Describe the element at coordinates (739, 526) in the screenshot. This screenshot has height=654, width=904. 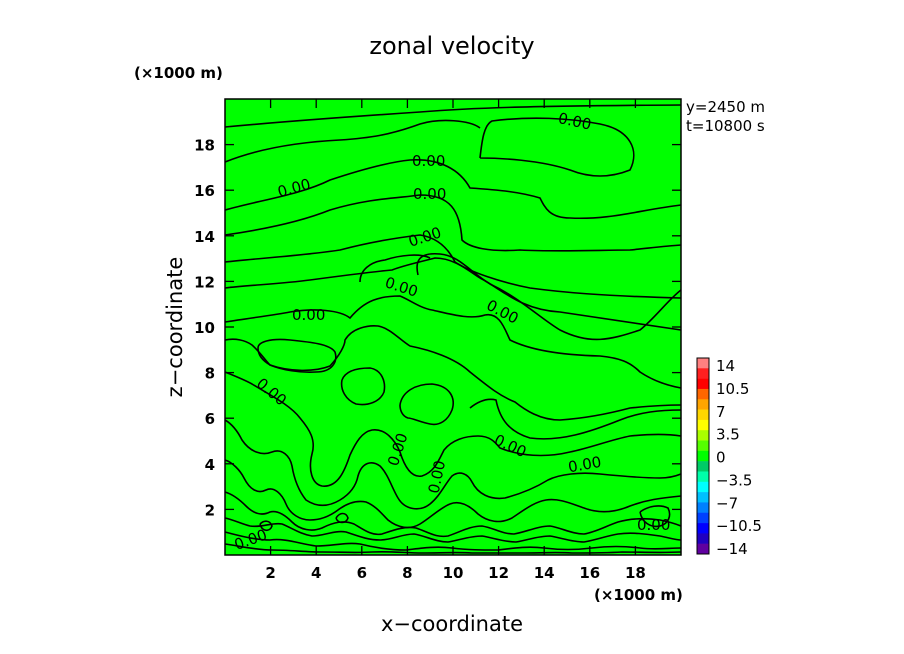
I see `colorbar-label: −10.5` at that location.